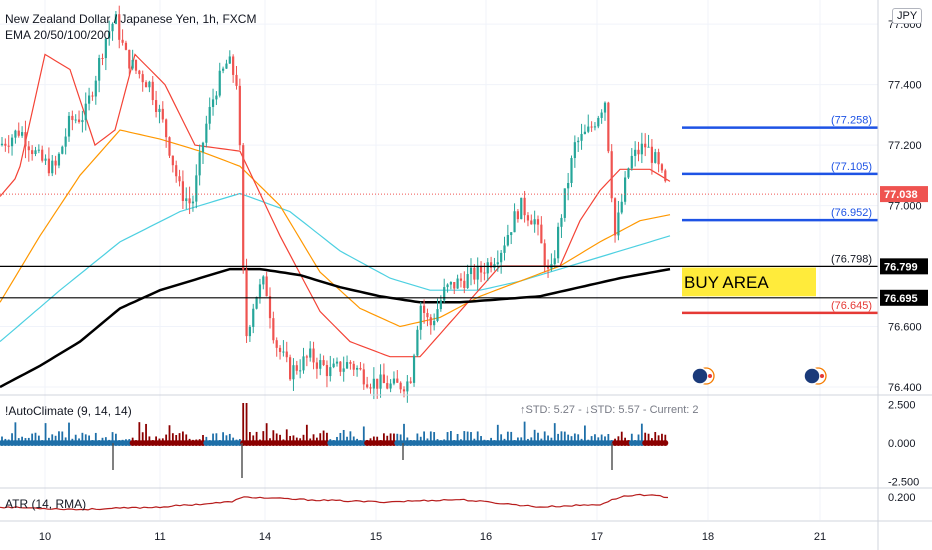 This screenshot has height=550, width=932. Describe the element at coordinates (902, 444) in the screenshot. I see `climate-y-tick: 0.000` at that location.